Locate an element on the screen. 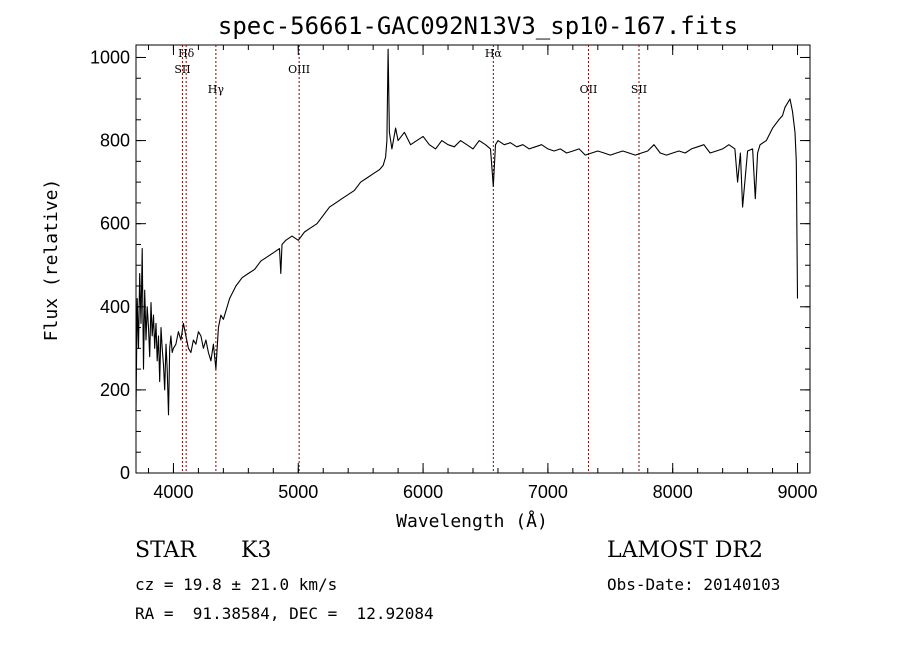 This screenshot has width=900, height=649. y-tick-label: 600 is located at coordinates (115, 224).